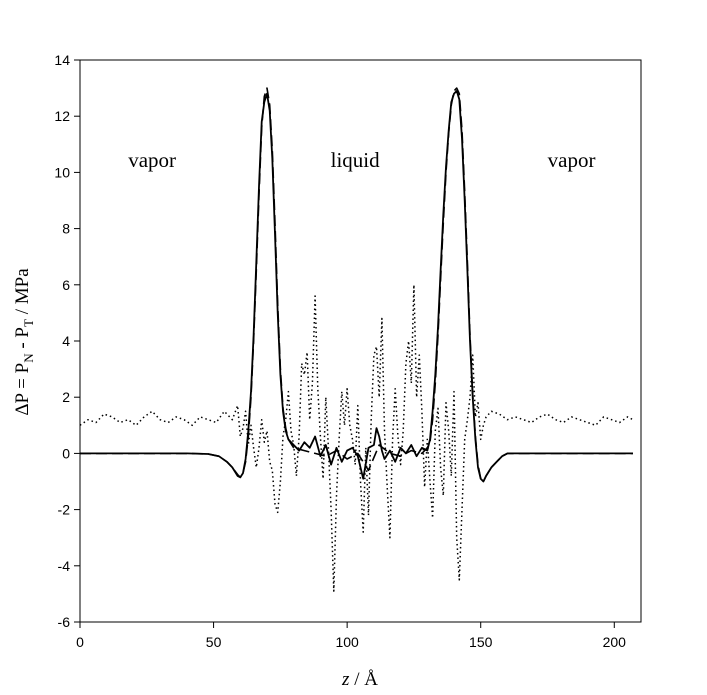  What do you see at coordinates (64, 622) in the screenshot?
I see `y-tick-label: -6` at bounding box center [64, 622].